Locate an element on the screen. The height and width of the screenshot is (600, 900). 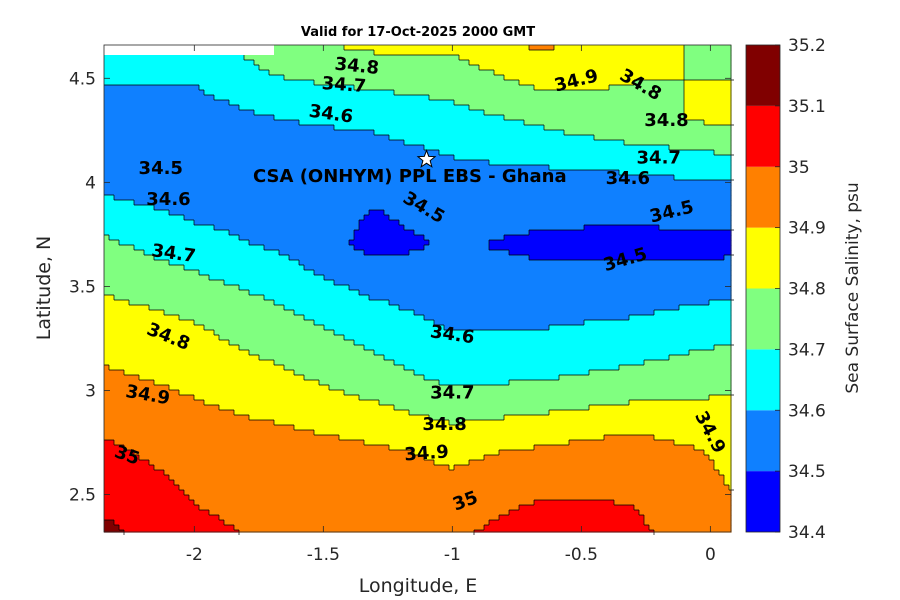
y-tick-label: 4 is located at coordinates (90, 183).